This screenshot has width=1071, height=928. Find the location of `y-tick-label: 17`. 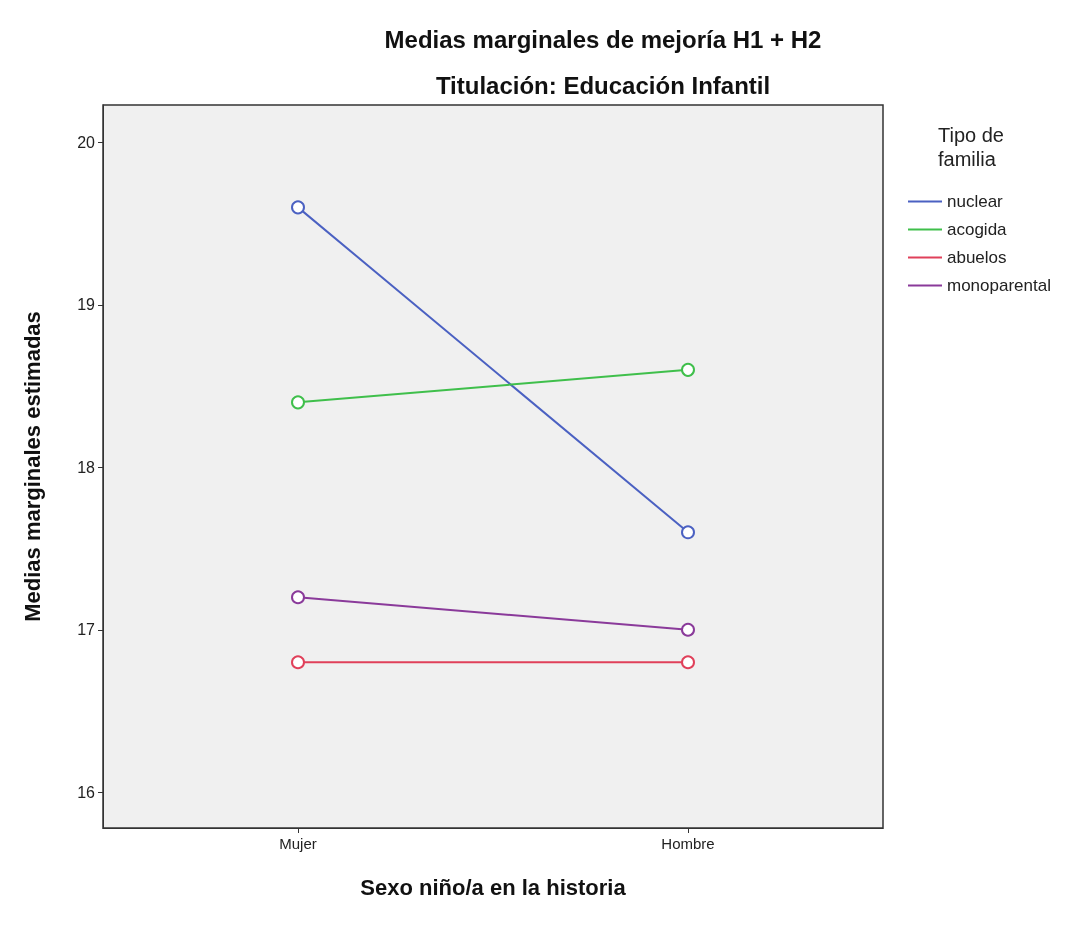

y-tick-label: 17 is located at coordinates (86, 630).